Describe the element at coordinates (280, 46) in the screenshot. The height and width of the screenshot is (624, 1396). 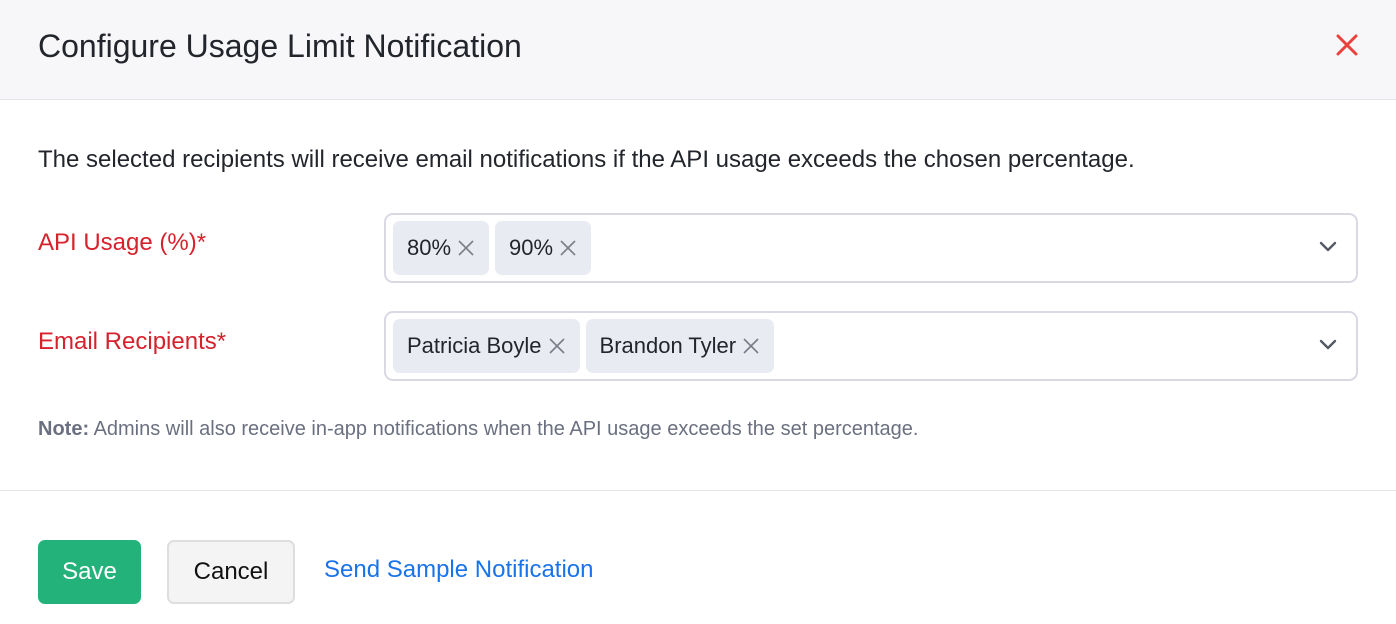
I see `dialog-title: Configure Usage Limit Notification` at that location.